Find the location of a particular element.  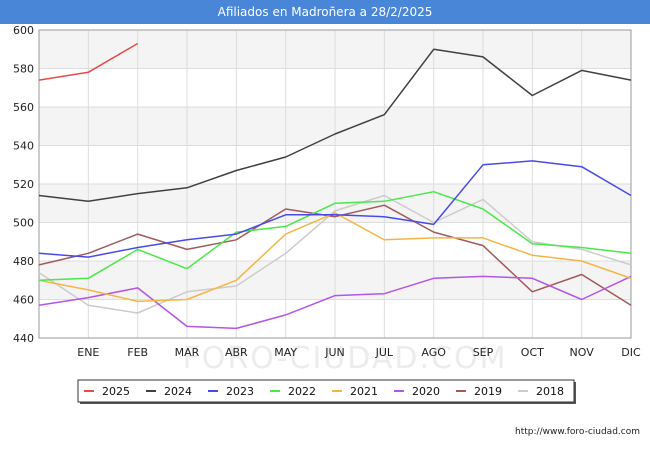

legend-label-2019: 2019 is located at coordinates (488, 391).